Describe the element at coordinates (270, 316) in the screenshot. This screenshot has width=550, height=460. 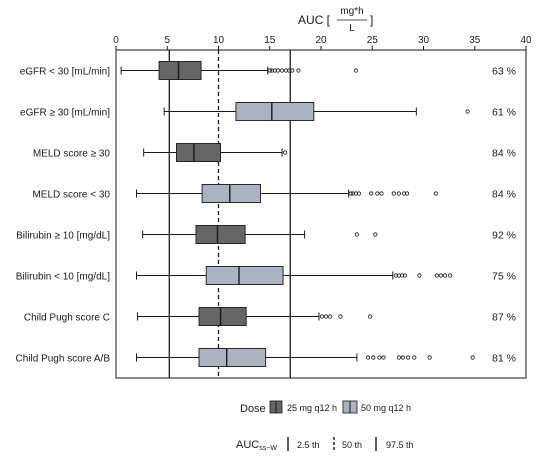
I see `group-row: Child Pugh score C 87 %` at that location.